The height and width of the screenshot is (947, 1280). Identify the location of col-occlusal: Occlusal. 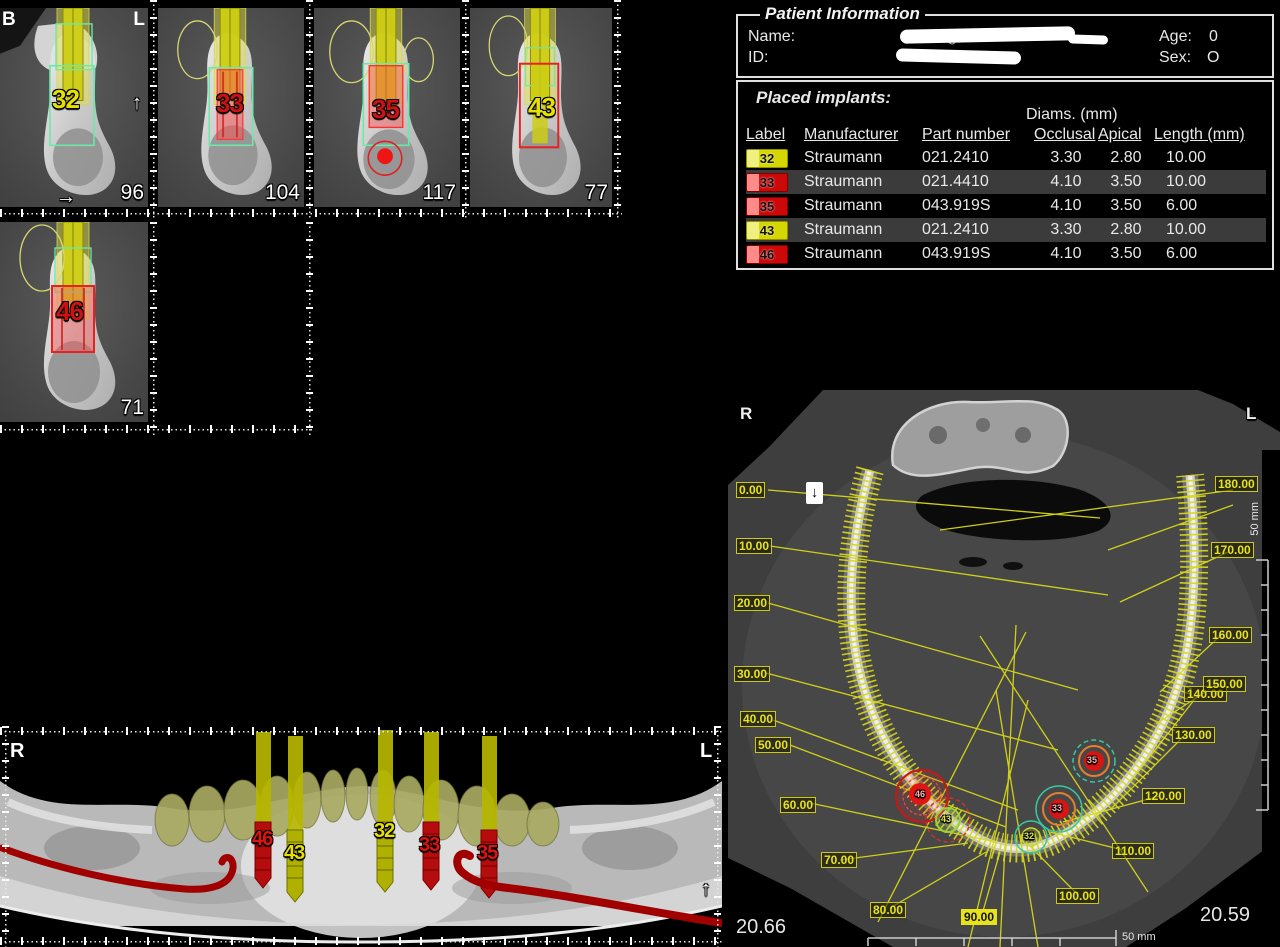
(1065, 134).